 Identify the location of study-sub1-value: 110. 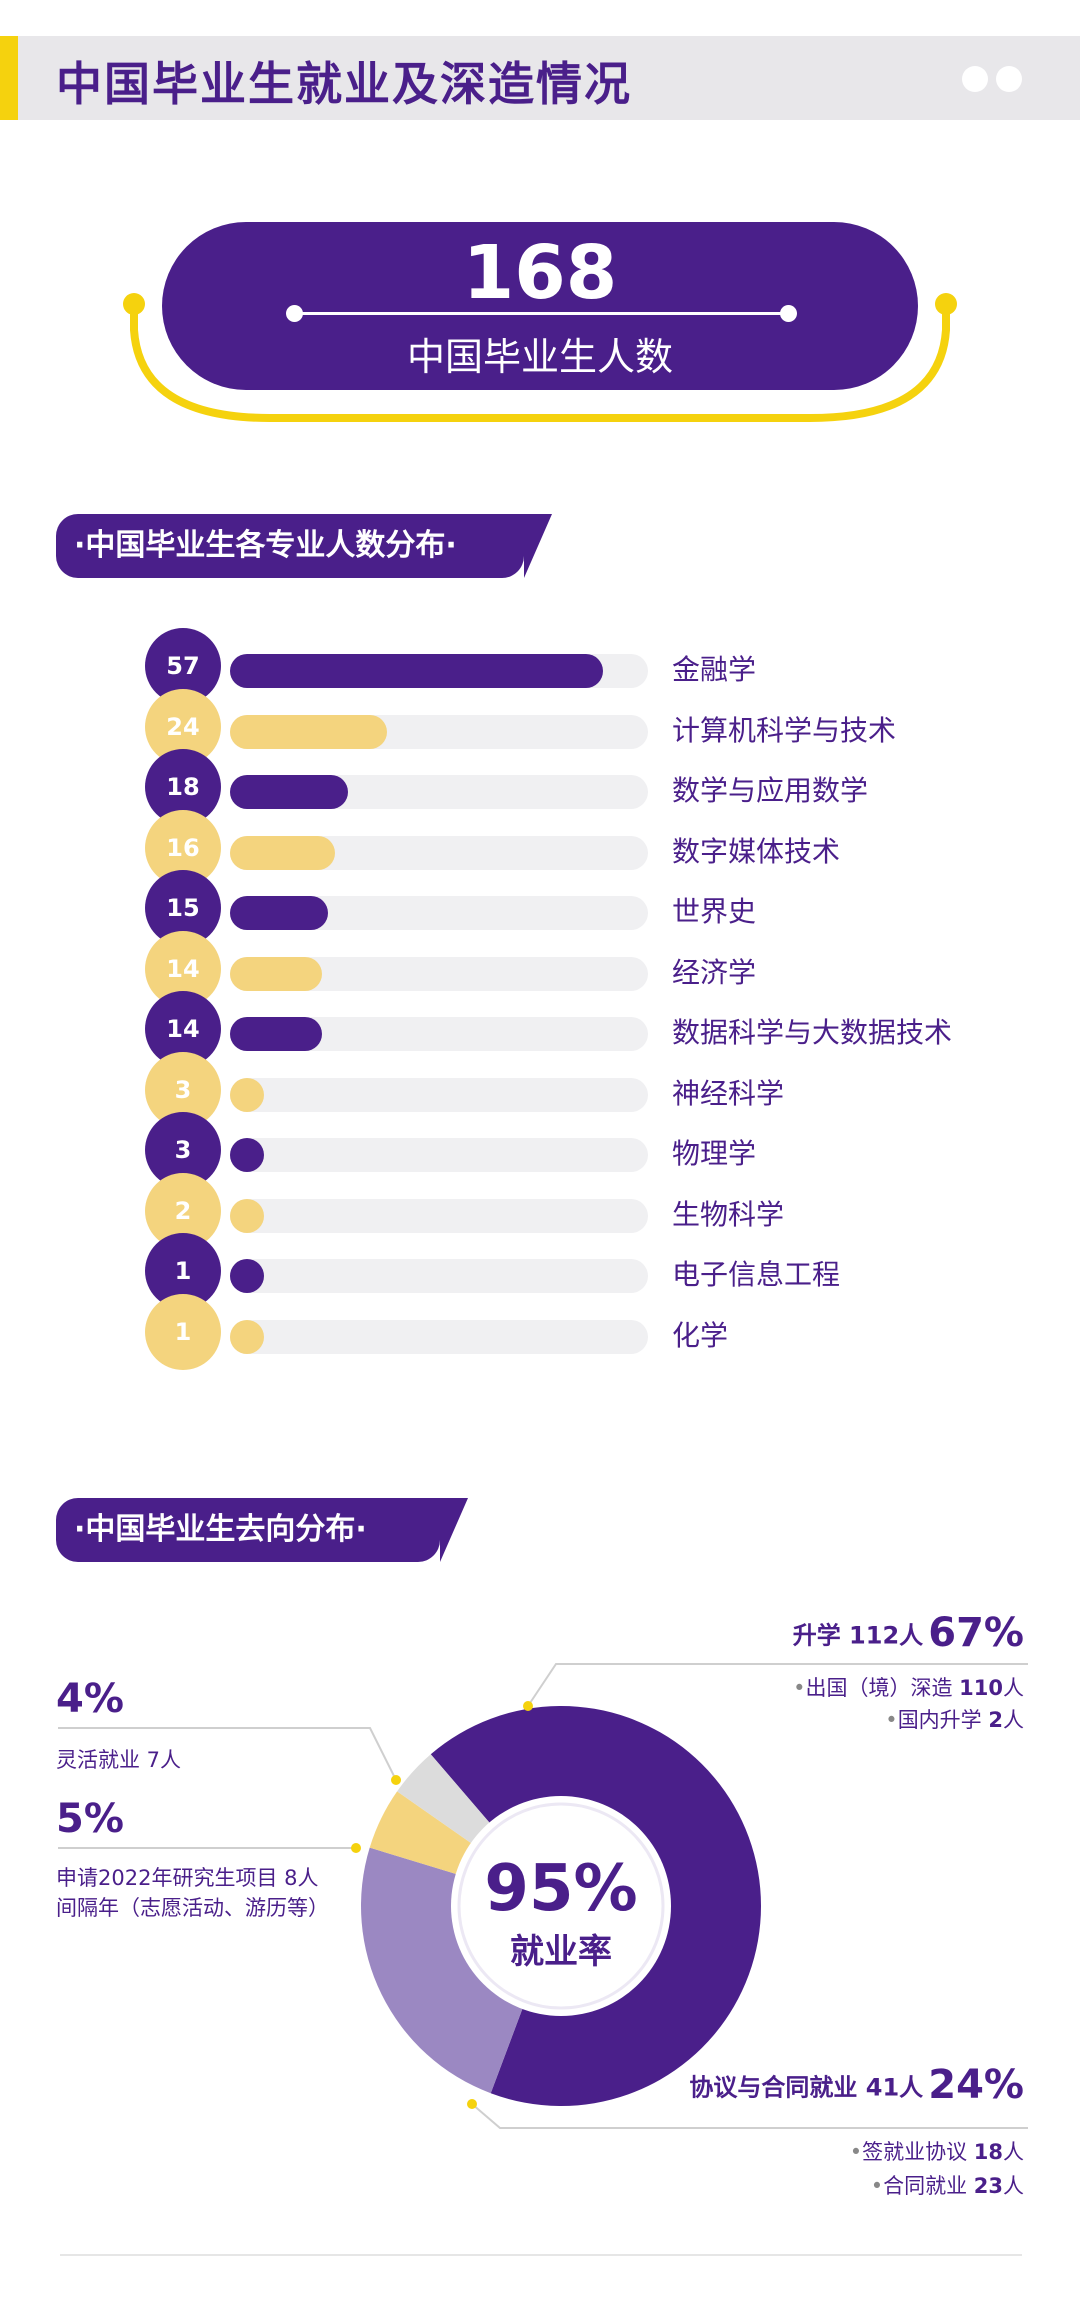
(981, 1688).